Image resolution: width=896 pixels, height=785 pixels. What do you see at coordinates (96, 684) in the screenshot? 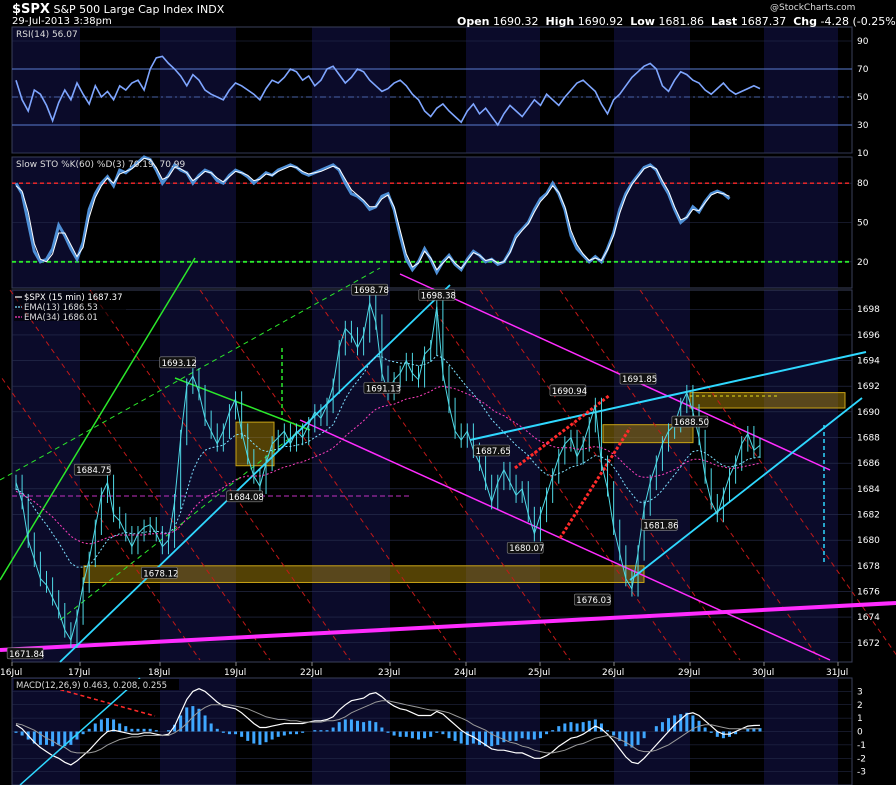
I see `macd-legend-bg` at bounding box center [96, 684].